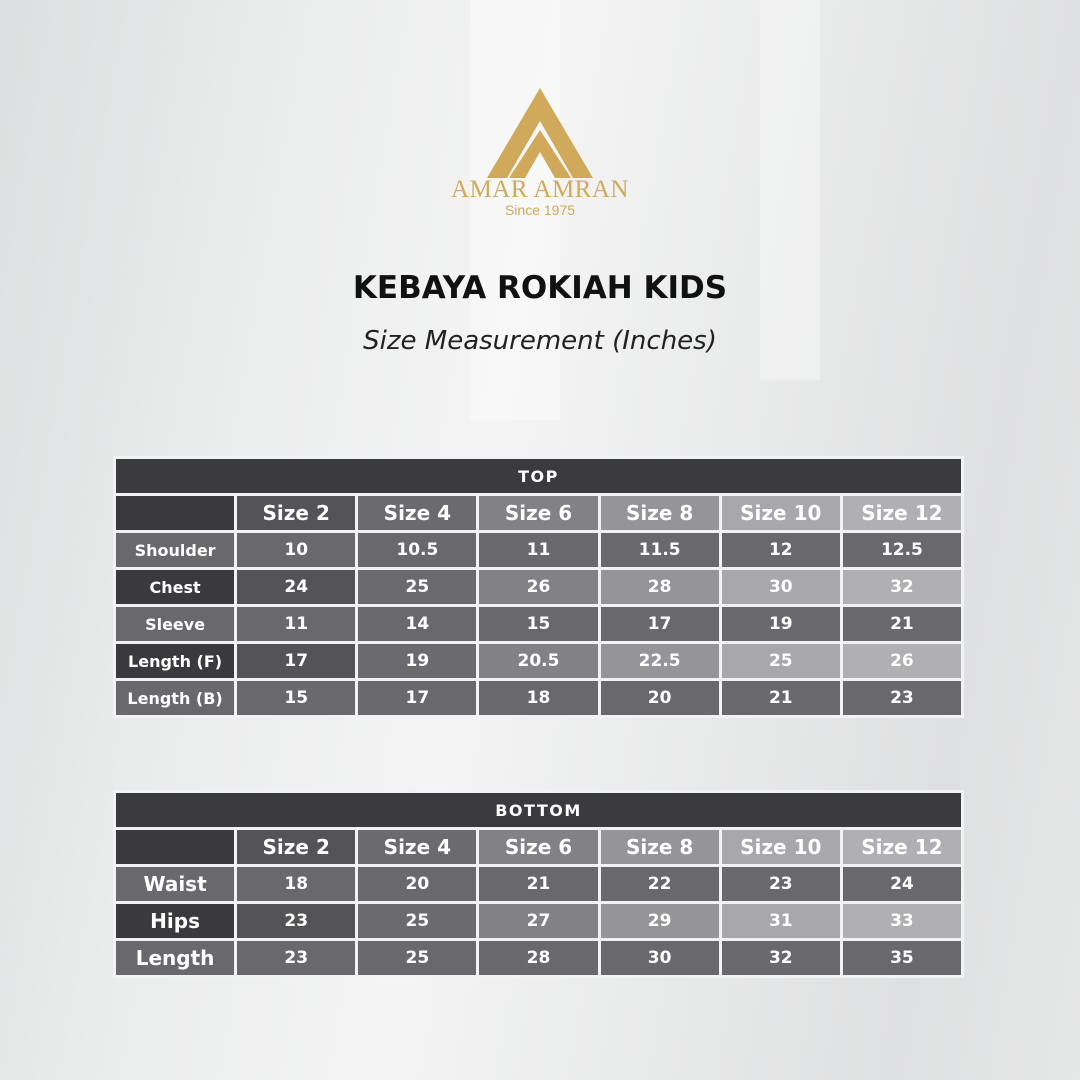  I want to click on table-row: Waist 18 20 21 22 23 24, so click(538, 884).